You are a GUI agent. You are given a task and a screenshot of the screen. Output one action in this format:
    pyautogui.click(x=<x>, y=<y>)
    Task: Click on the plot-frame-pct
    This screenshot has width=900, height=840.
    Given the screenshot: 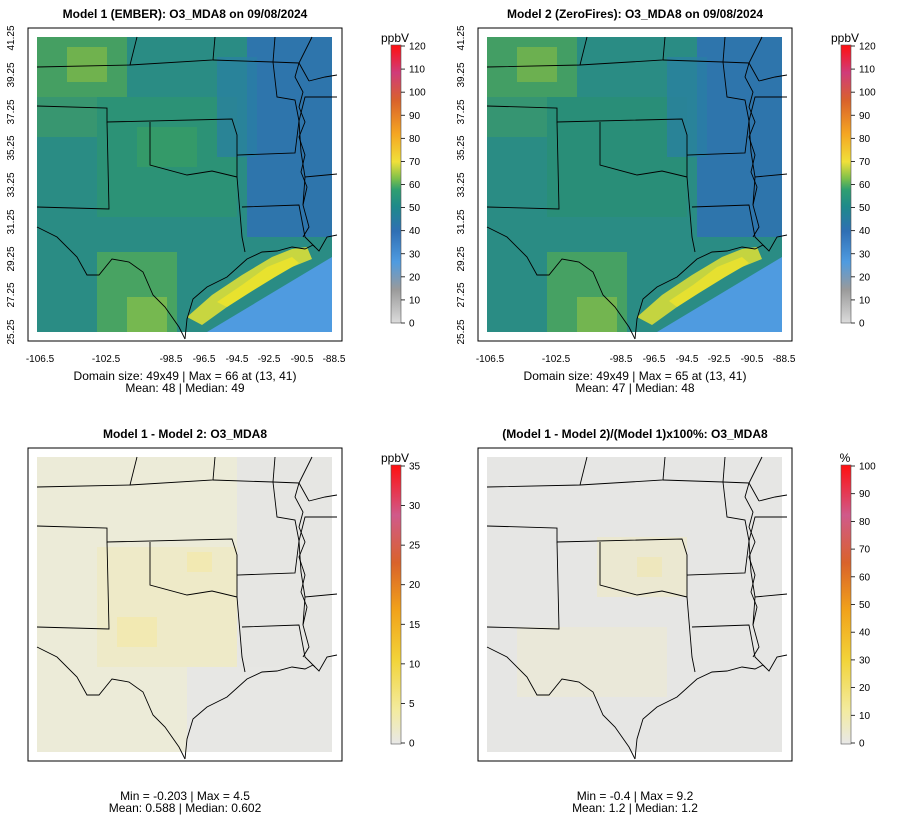 What is the action you would take?
    pyautogui.click(x=635, y=604)
    